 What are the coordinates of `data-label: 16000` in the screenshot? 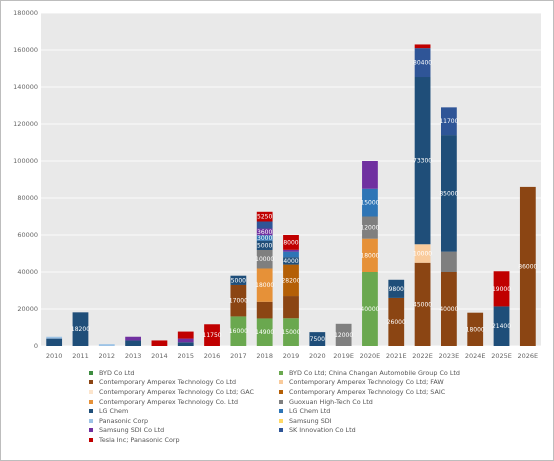 It's located at (238, 331).